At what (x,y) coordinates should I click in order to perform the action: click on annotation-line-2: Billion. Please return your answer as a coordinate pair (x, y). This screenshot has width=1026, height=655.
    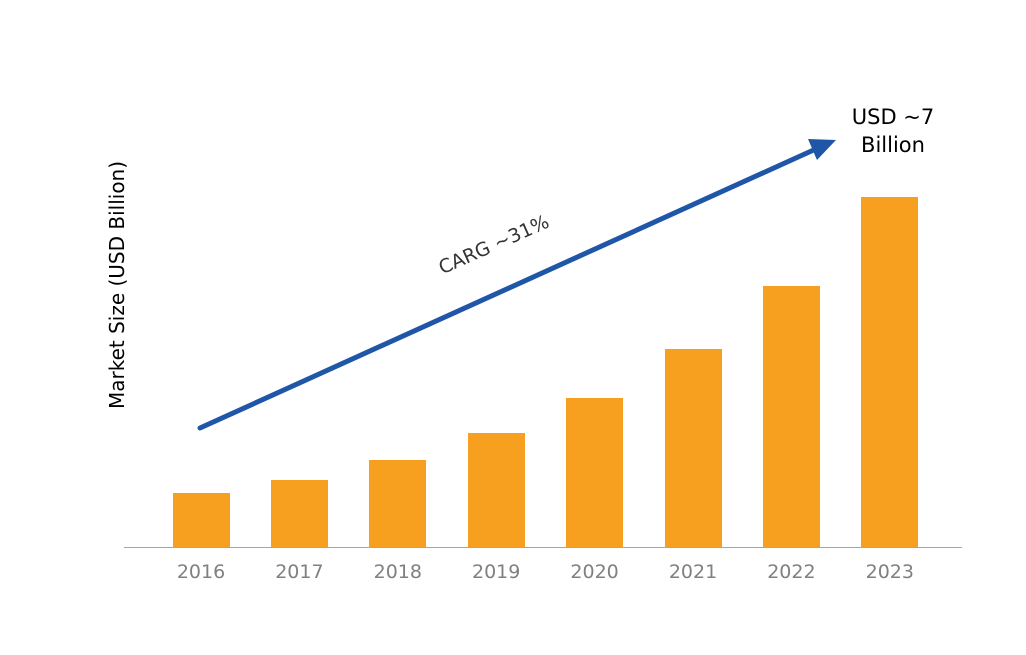
    Looking at the image, I should click on (893, 145).